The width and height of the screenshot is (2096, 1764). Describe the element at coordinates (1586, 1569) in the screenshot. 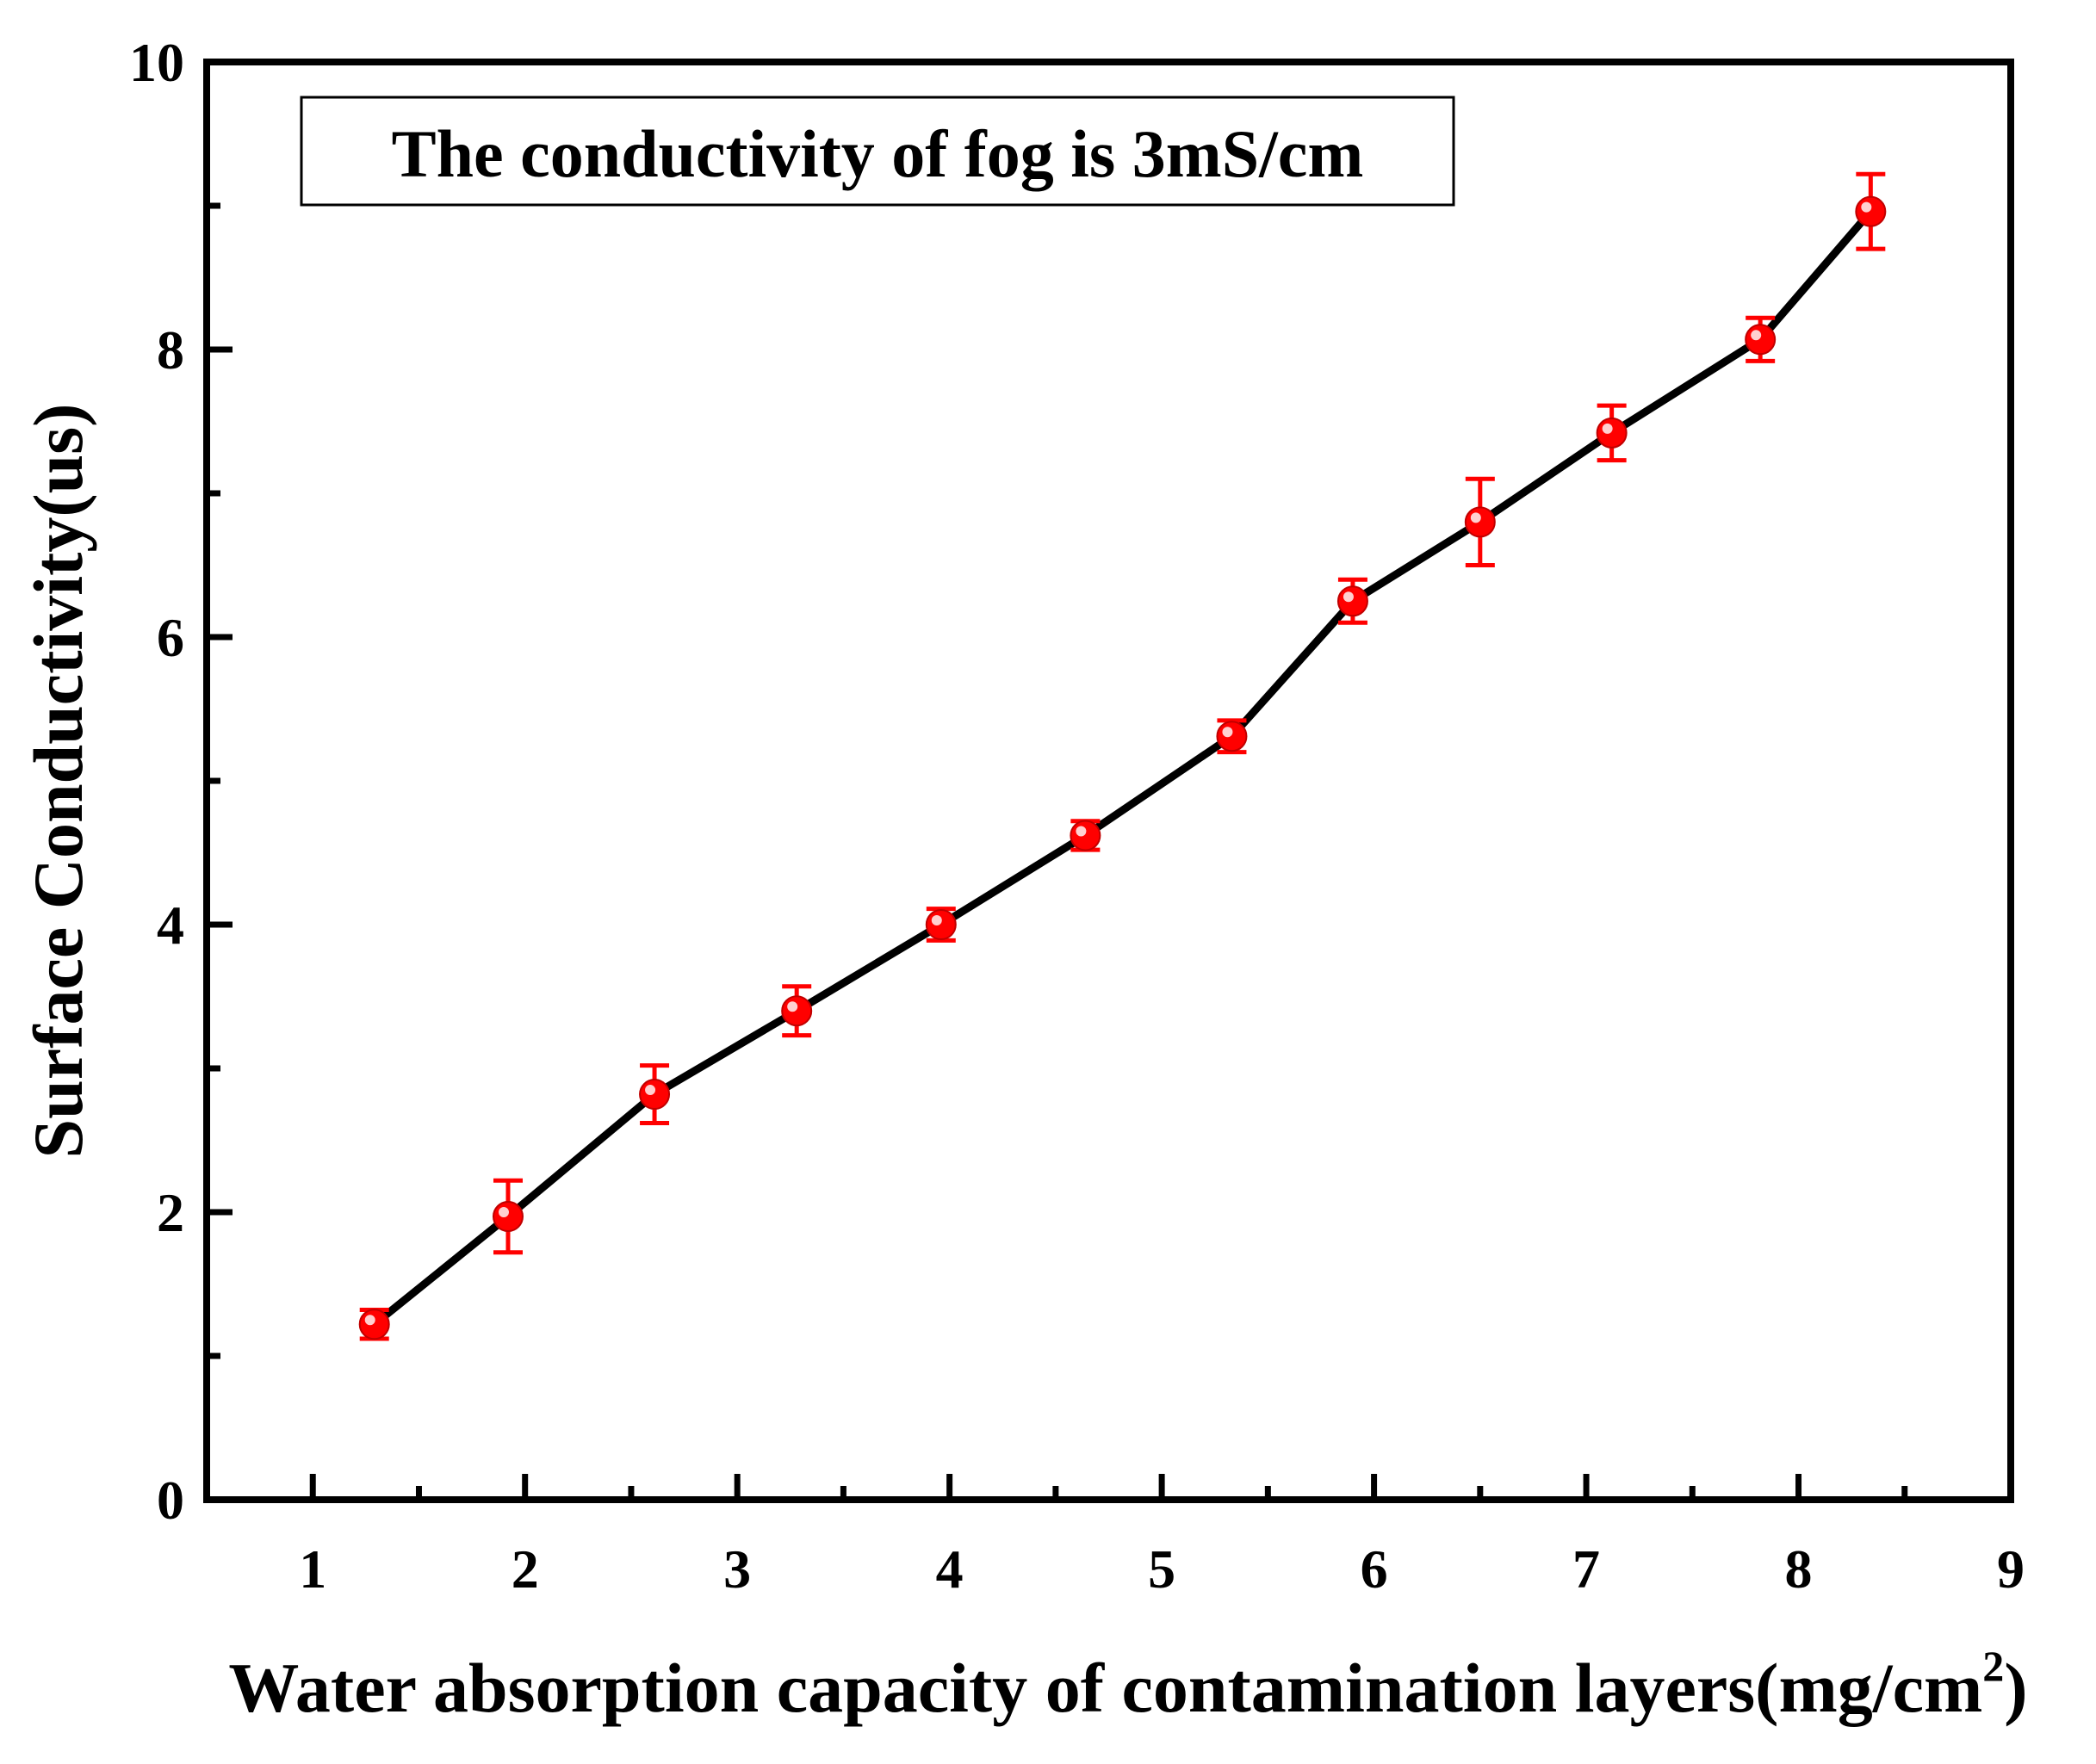

I see `x-tick-label: 7` at that location.